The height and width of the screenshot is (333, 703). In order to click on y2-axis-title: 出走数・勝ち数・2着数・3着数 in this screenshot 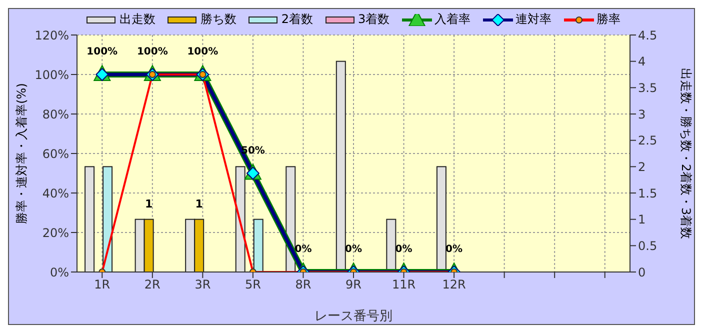, I will do `click(685, 154)`.